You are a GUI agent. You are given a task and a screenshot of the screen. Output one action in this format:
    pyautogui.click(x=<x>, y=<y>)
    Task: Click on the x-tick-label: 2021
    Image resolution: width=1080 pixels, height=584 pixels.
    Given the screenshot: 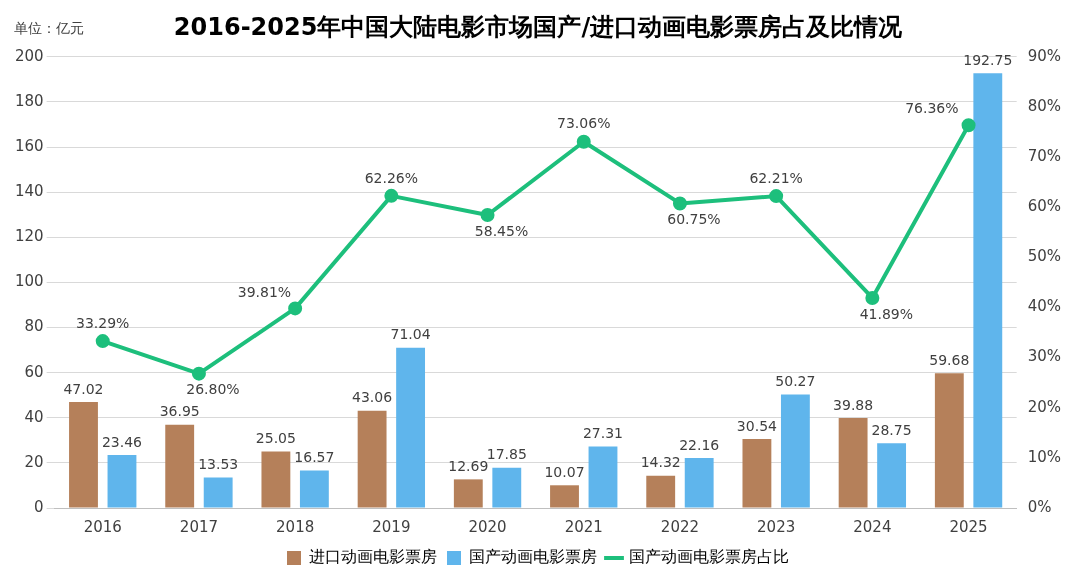 What is the action you would take?
    pyautogui.click(x=583, y=526)
    